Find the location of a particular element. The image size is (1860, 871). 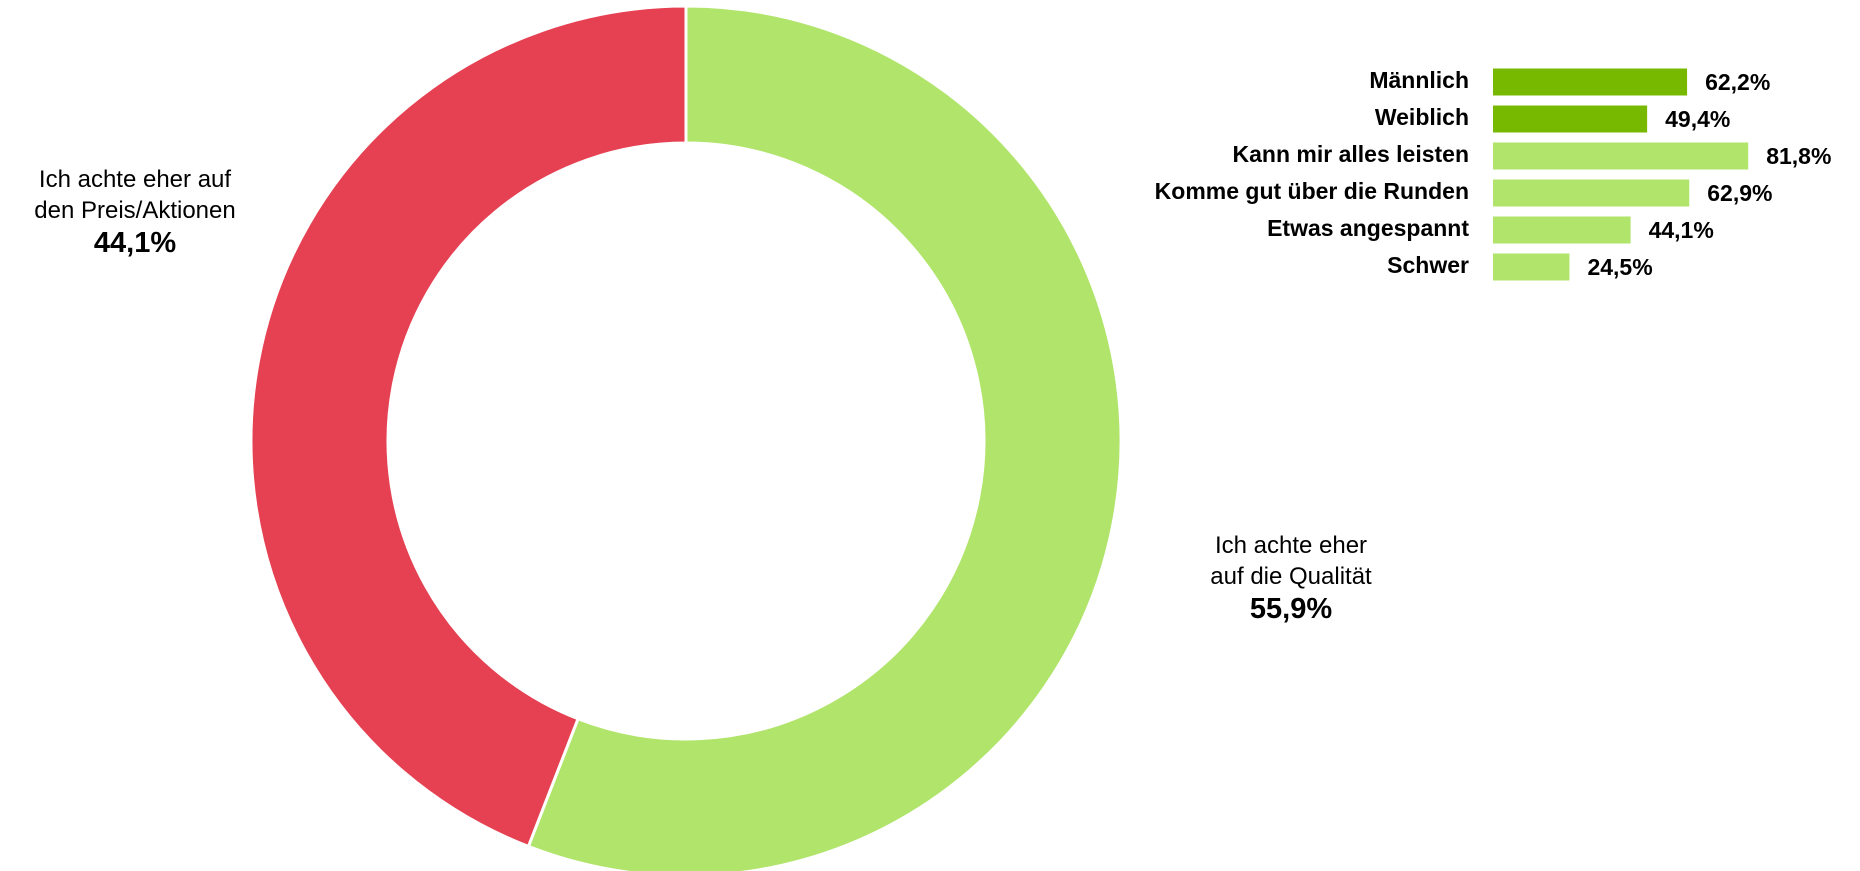

bar-category: Schwer is located at coordinates (1428, 265).